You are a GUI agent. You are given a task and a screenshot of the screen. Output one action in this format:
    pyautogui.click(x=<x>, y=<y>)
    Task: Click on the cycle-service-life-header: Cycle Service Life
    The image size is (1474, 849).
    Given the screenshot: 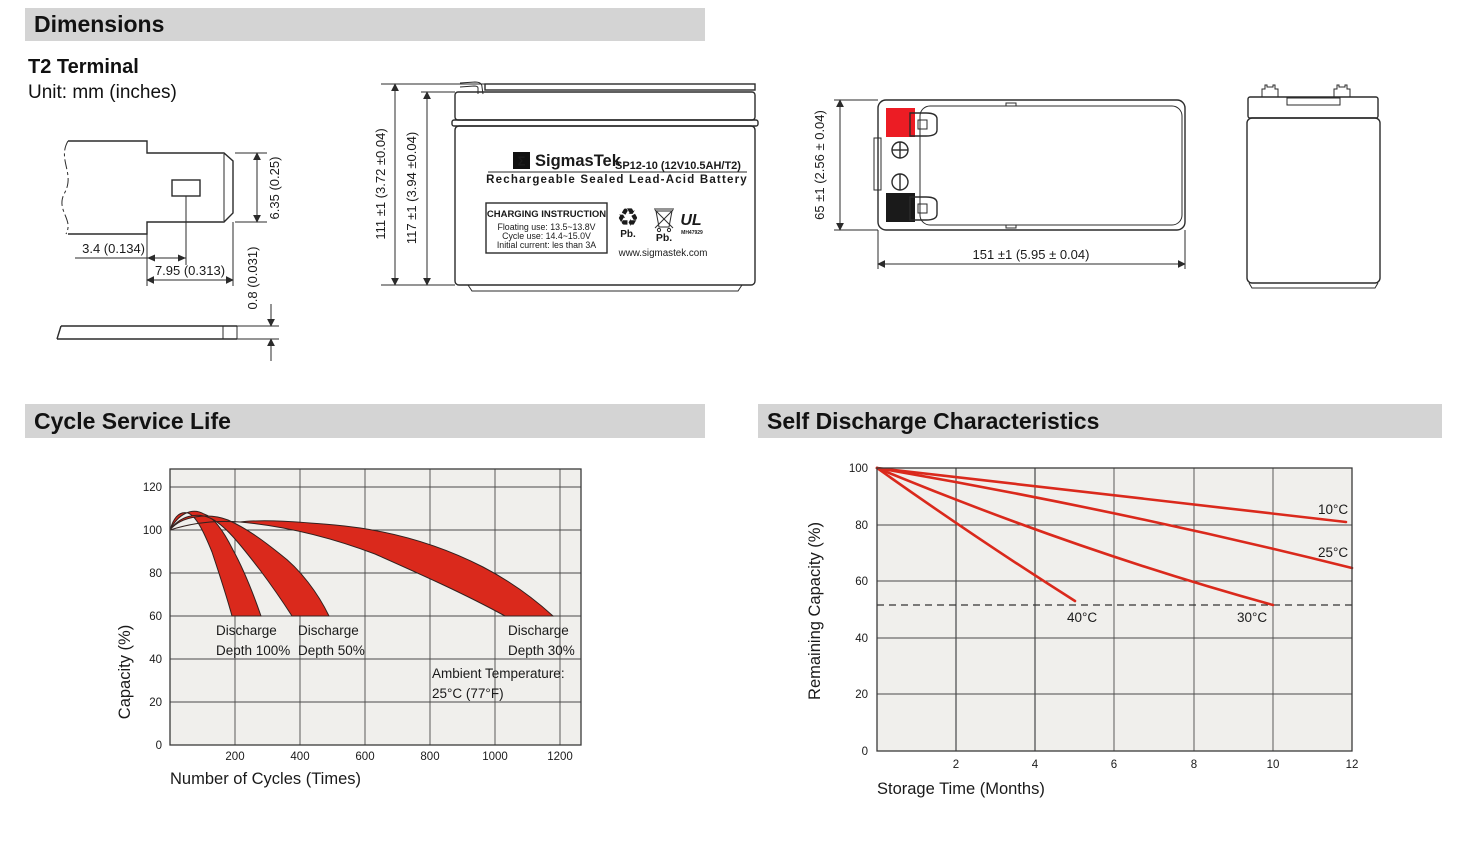 What is the action you would take?
    pyautogui.click(x=365, y=421)
    